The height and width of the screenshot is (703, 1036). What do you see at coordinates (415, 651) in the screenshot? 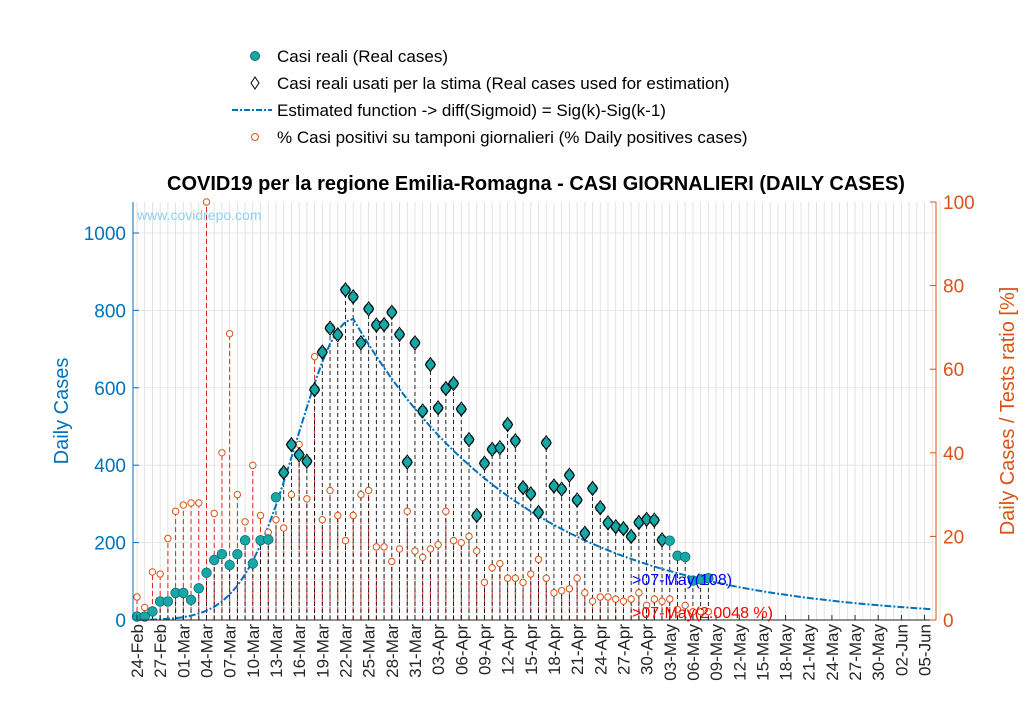
I see `x-tick-label: 31-Mar` at bounding box center [415, 651].